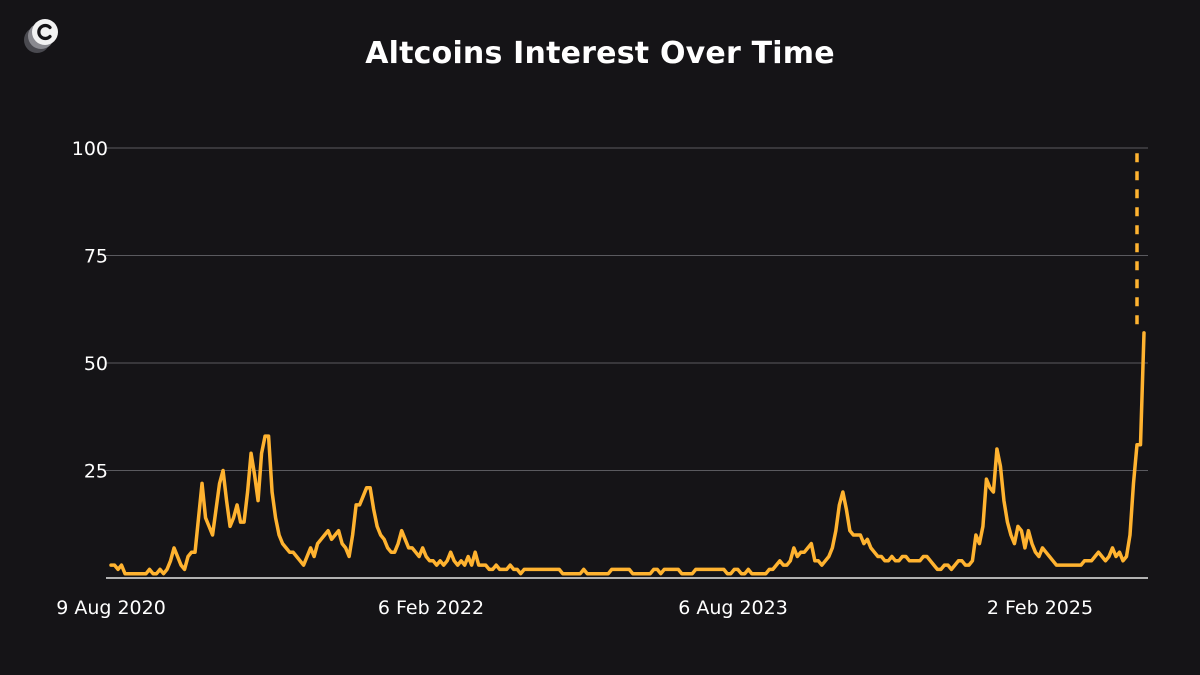  I want to click on x-tick-label: 6 Feb 2022, so click(431, 608).